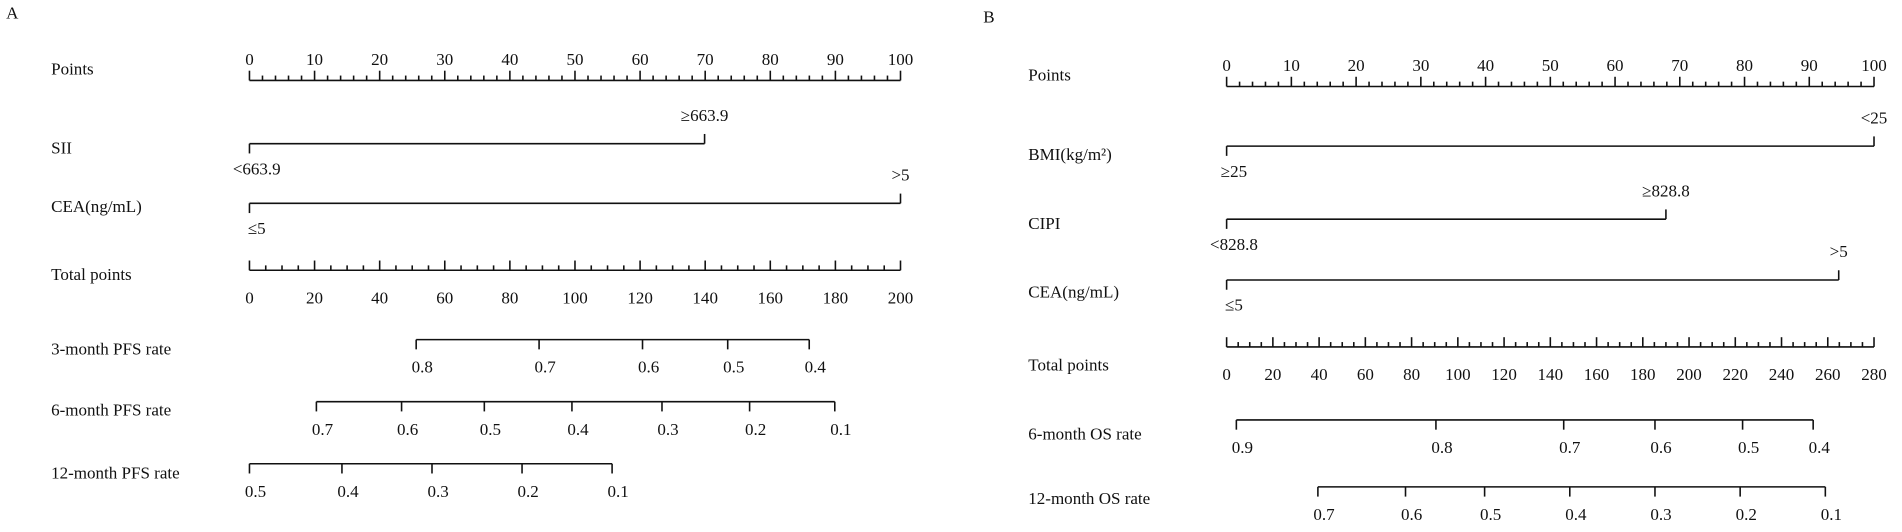 Image resolution: width=1902 pixels, height=532 pixels. Describe the element at coordinates (115, 473) in the screenshot. I see `outcome-name: 12-month PFS rate` at that location.